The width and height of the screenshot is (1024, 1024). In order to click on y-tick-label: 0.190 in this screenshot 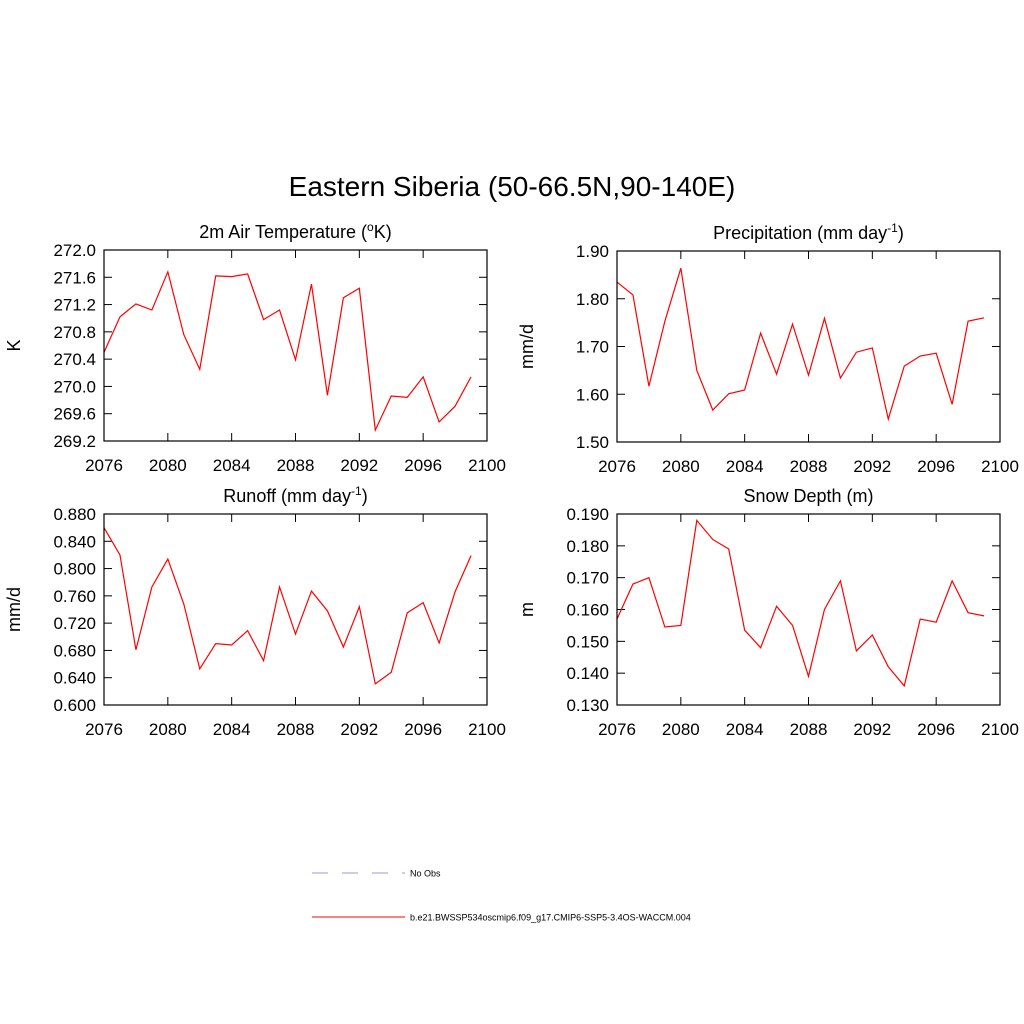, I will do `click(587, 514)`.